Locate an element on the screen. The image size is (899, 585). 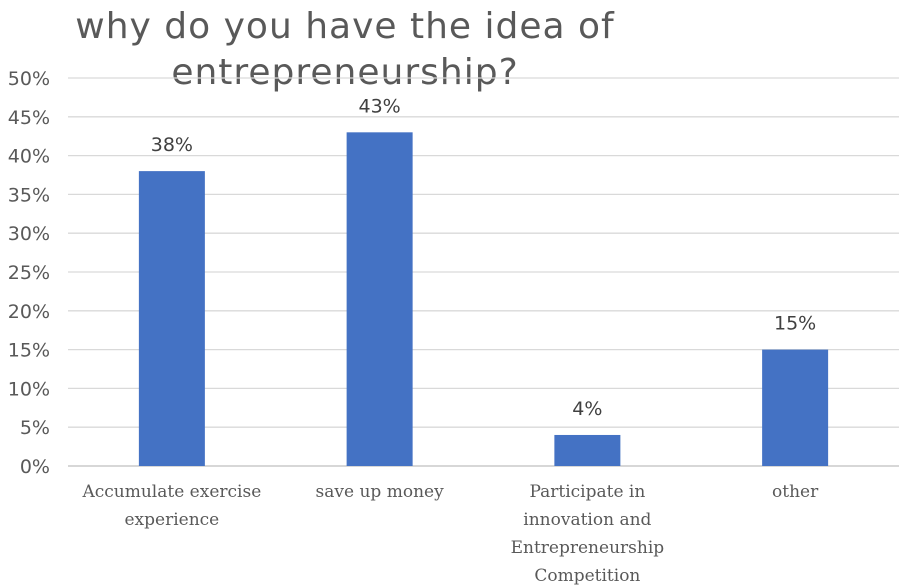
data-label: 15% is located at coordinates (795, 324).